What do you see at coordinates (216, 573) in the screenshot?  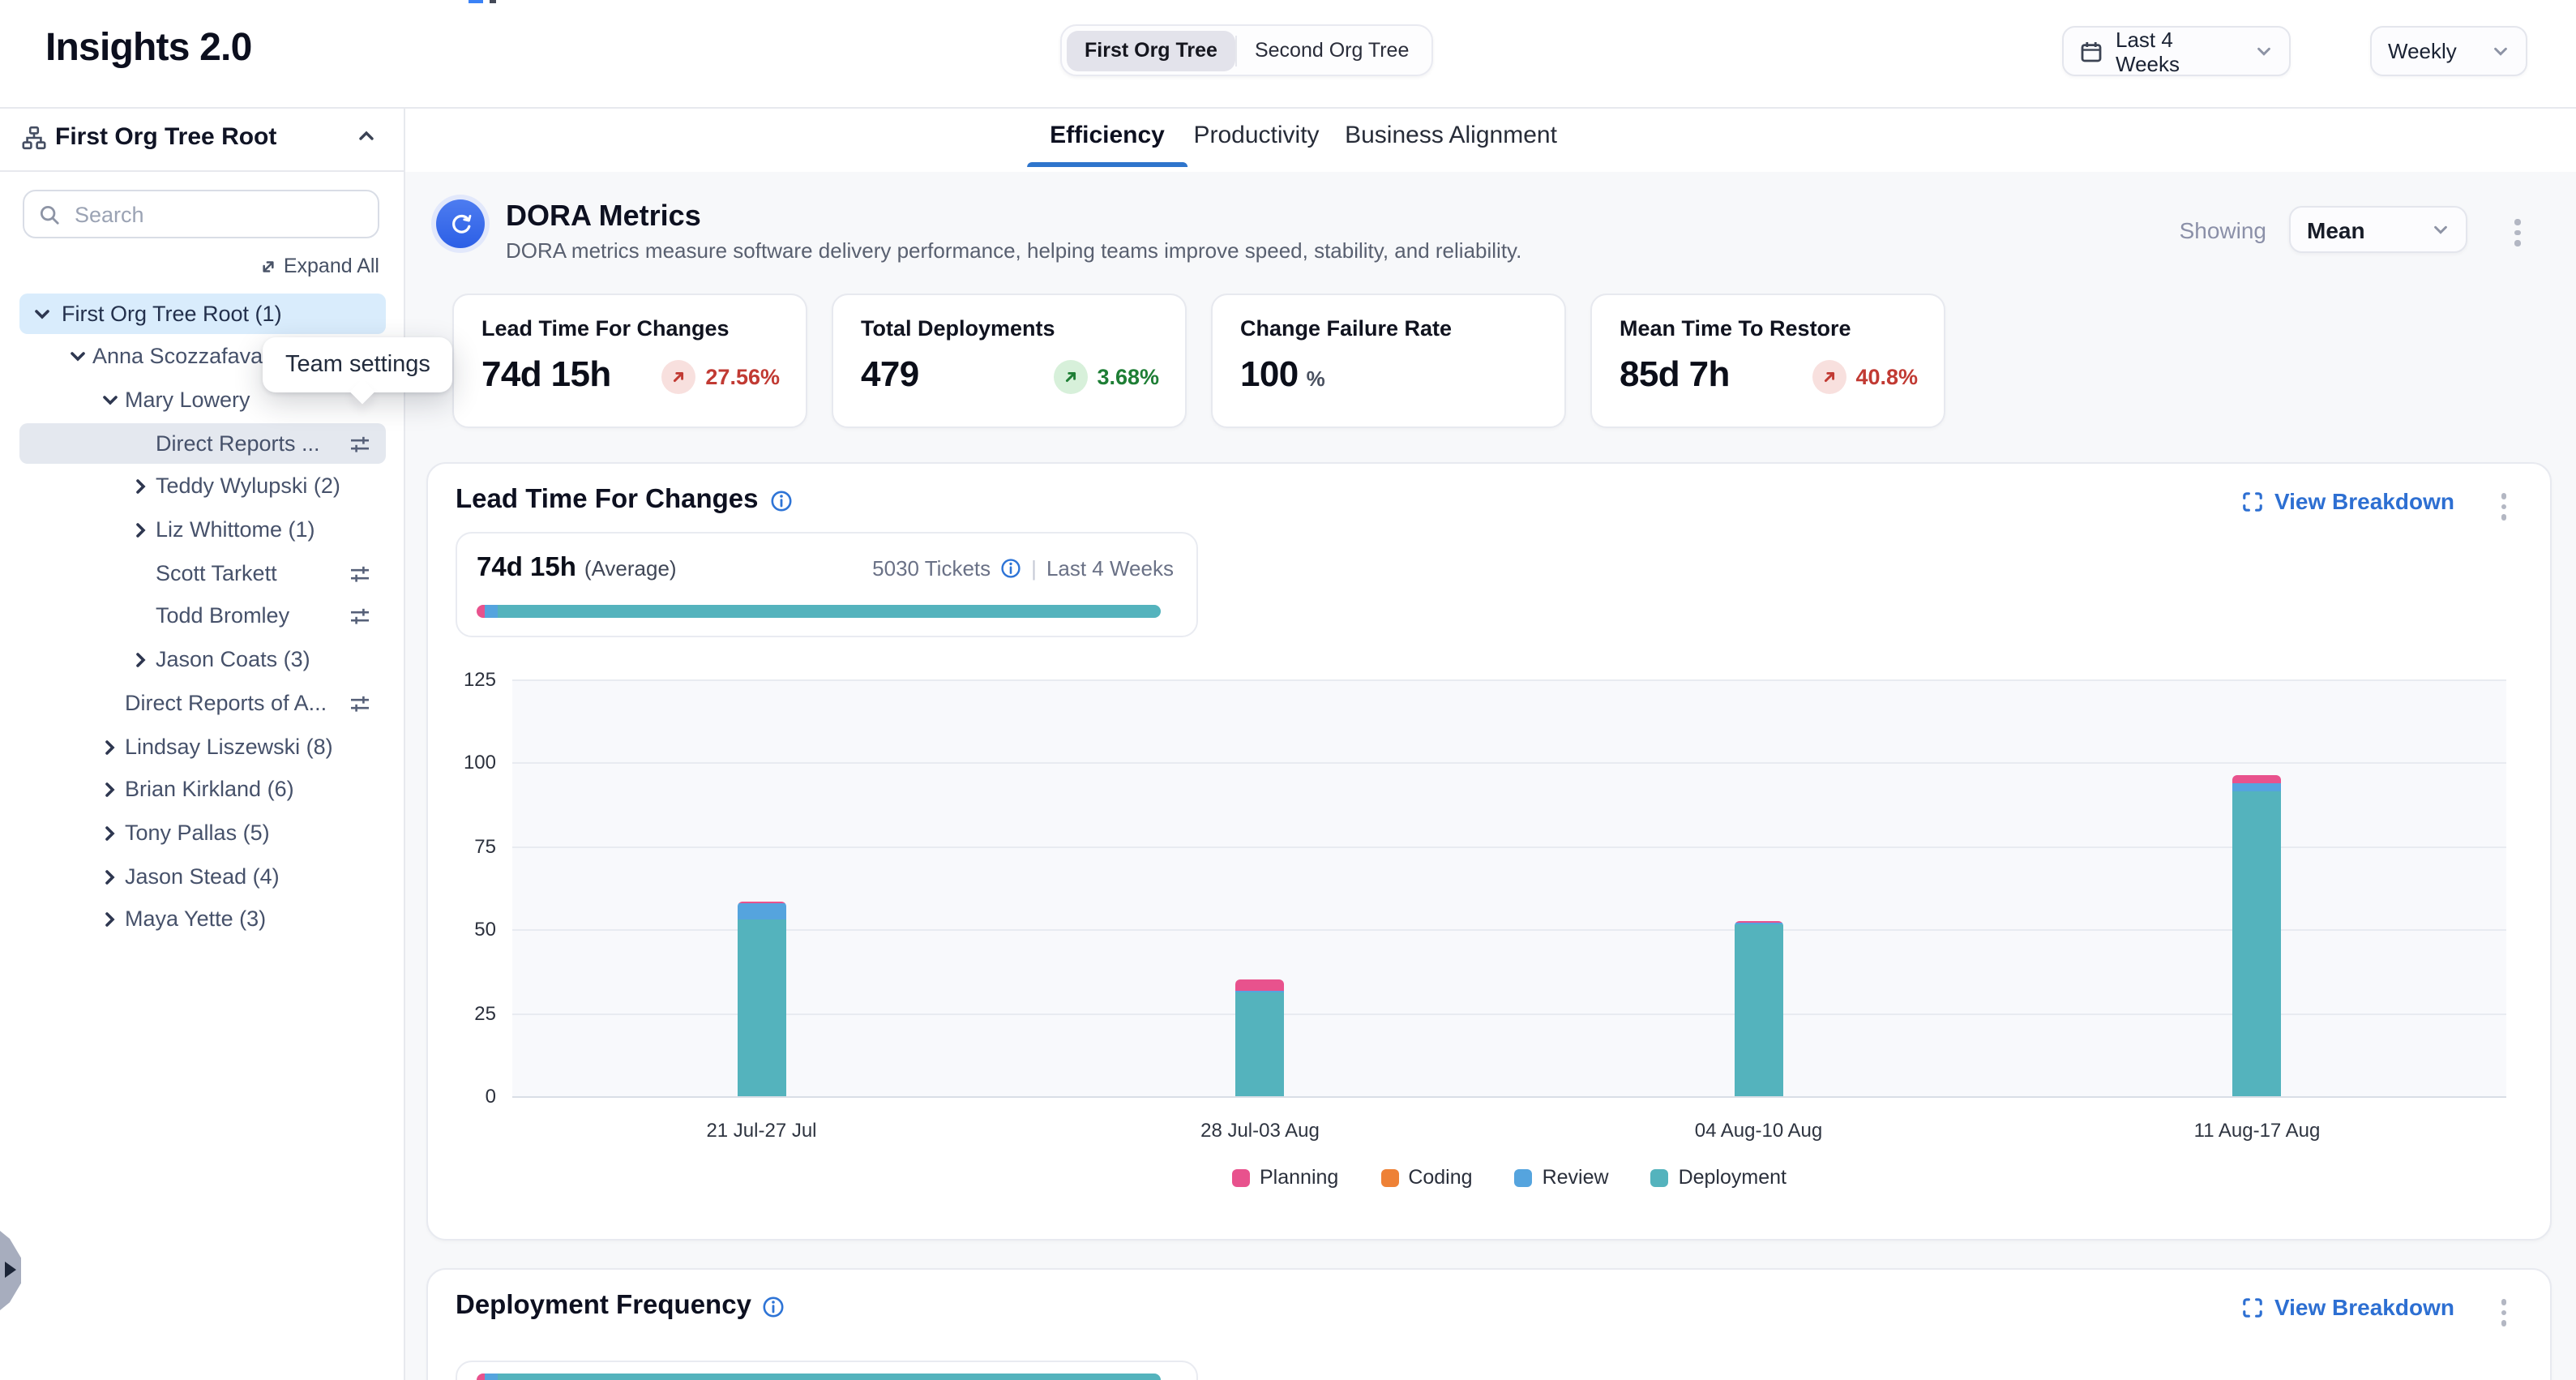 I see `tree-item-label: Scott Tarkett` at bounding box center [216, 573].